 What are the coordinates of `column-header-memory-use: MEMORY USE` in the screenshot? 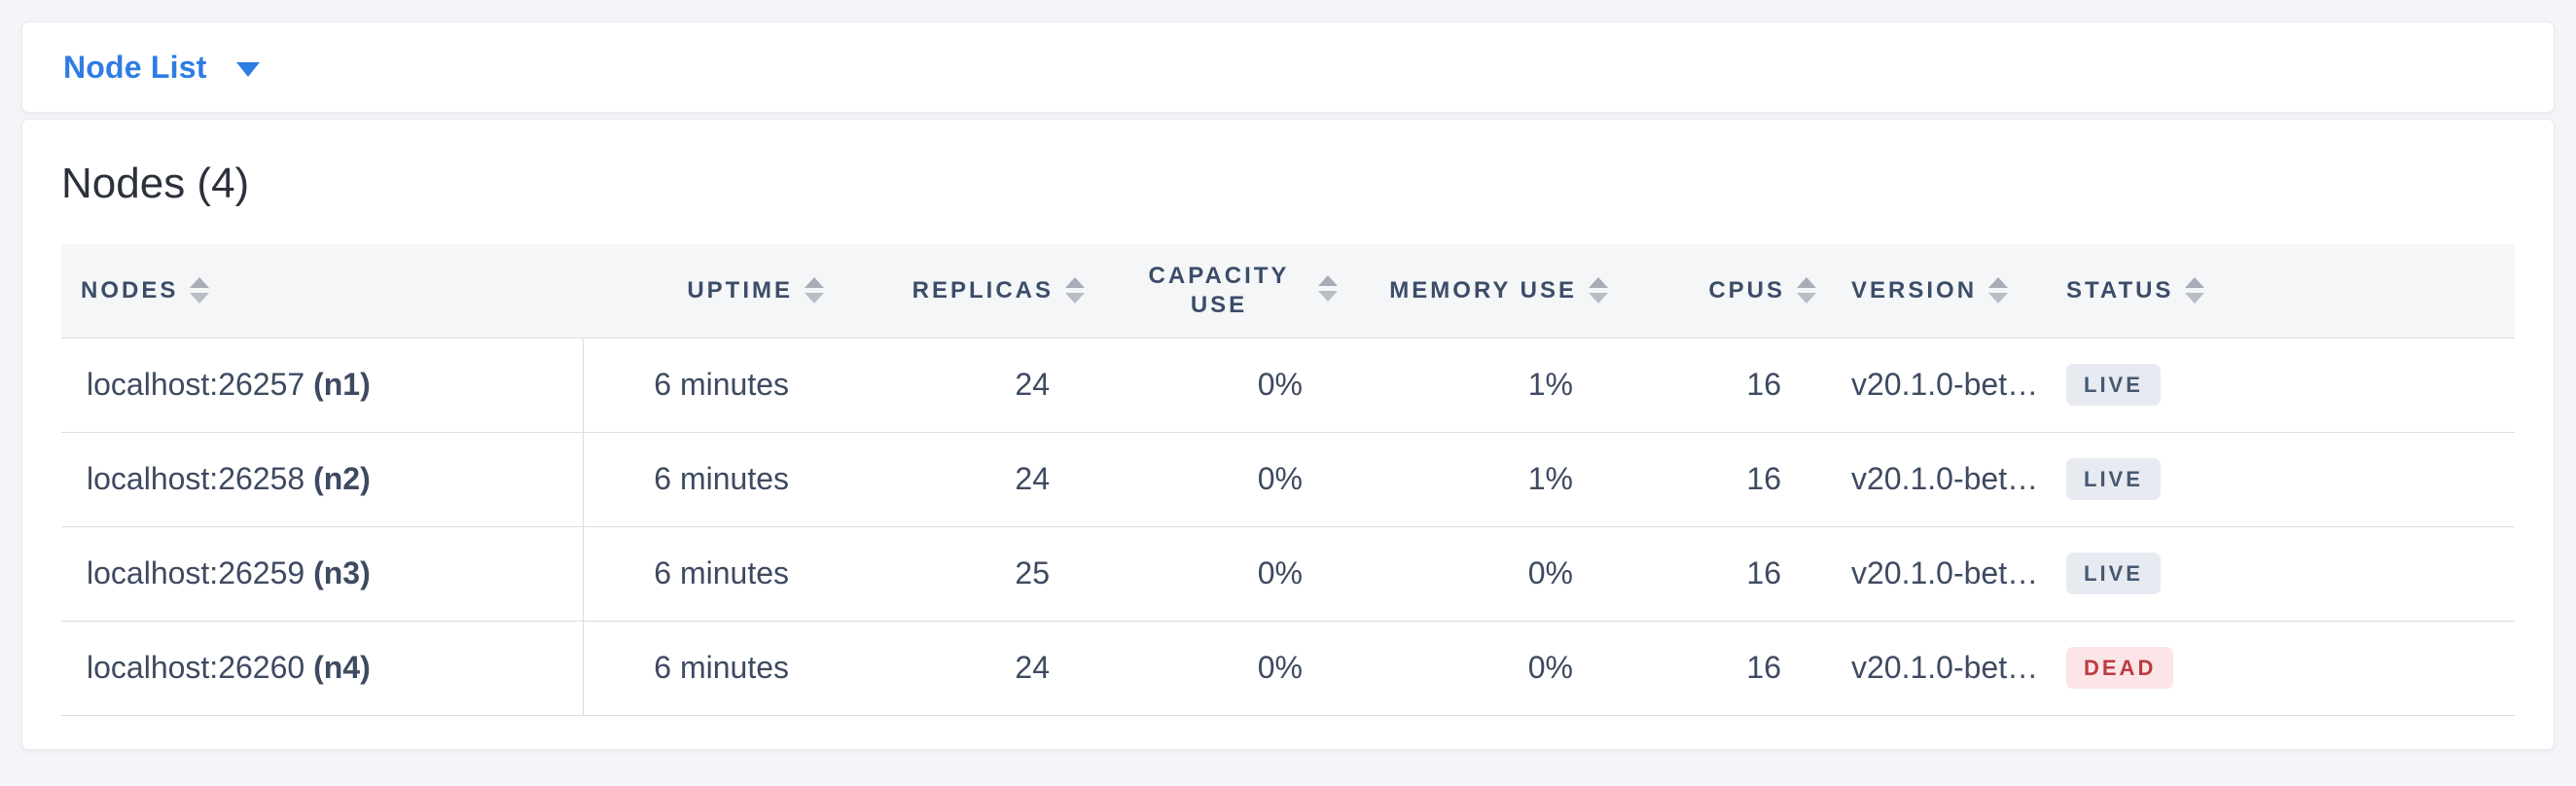 It's located at (1466, 291).